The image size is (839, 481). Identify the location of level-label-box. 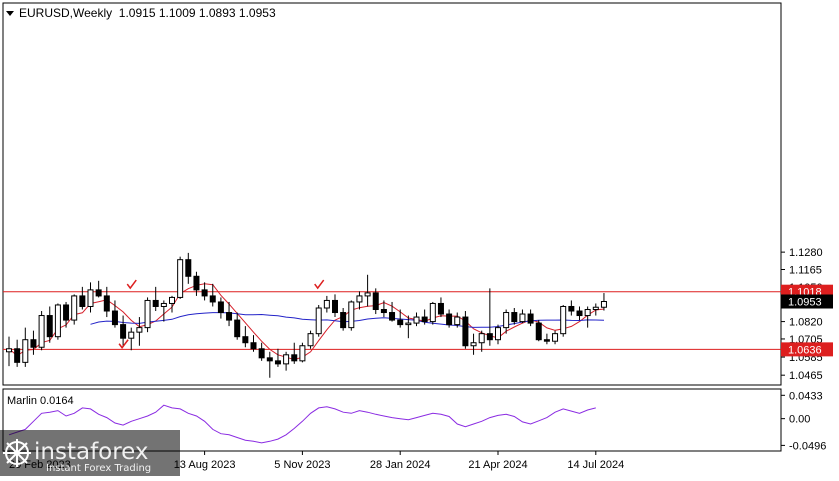
(807, 349).